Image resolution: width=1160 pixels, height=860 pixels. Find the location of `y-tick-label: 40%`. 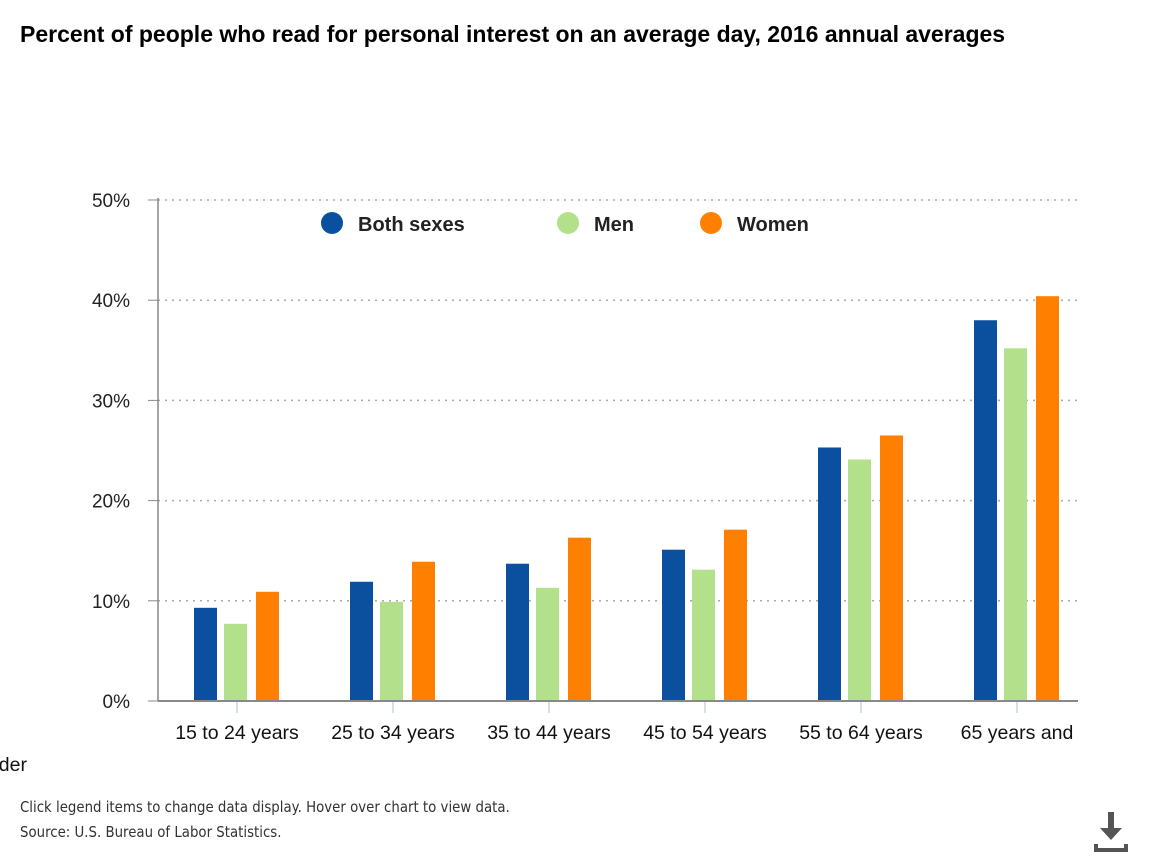

y-tick-label: 40% is located at coordinates (111, 301).